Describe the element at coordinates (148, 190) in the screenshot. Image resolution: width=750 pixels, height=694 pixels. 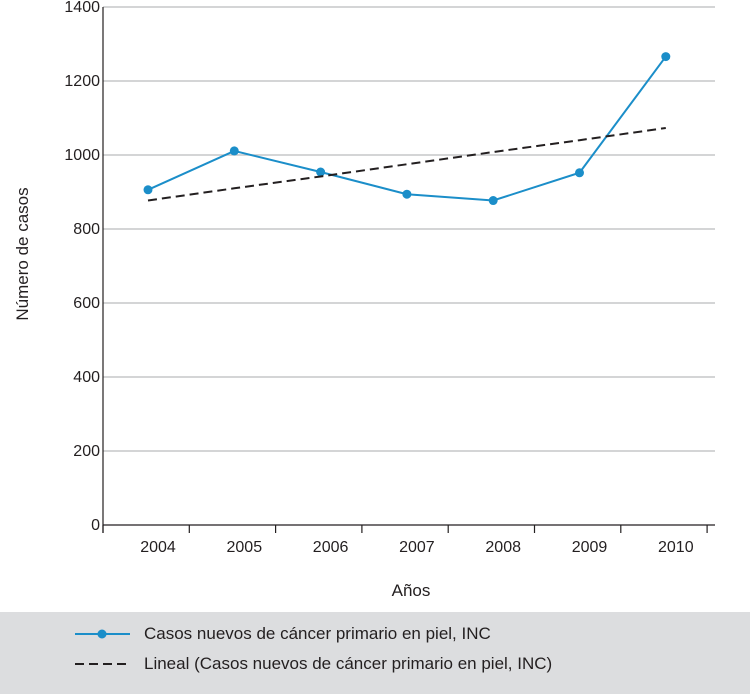
I see `data-point-2004` at that location.